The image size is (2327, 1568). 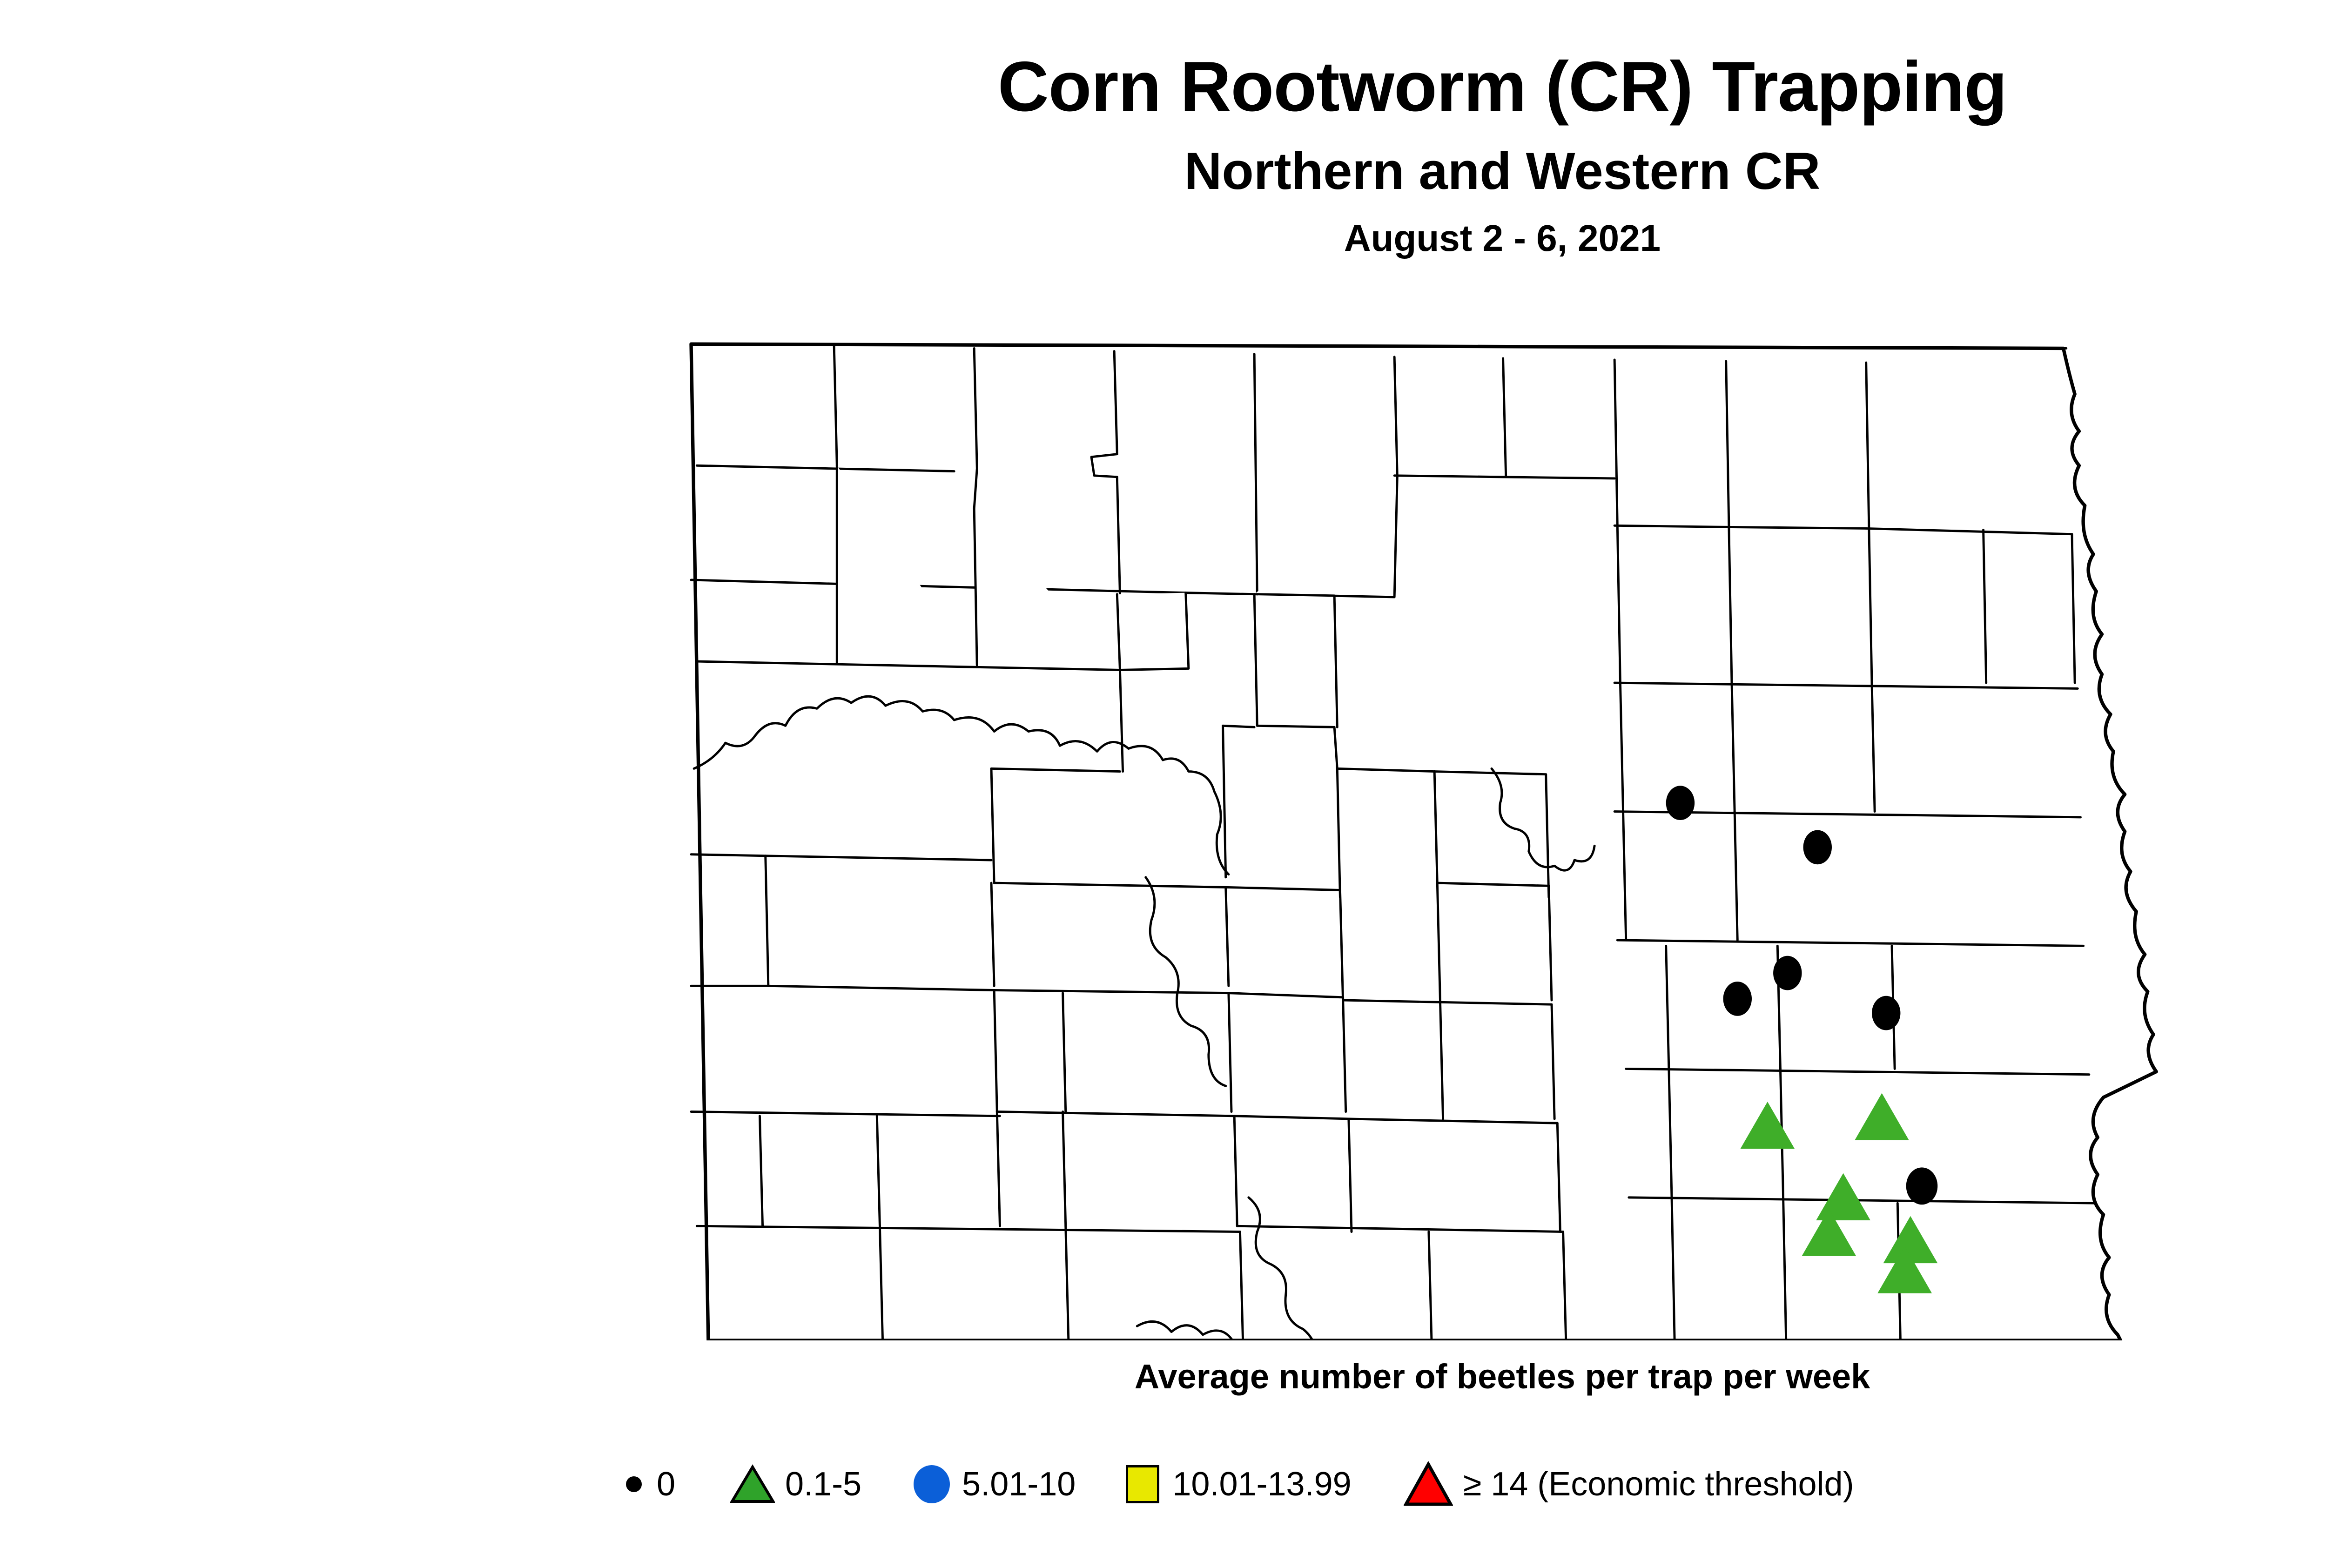 I want to click on legend-red-triangle-icon, so click(x=1428, y=1483).